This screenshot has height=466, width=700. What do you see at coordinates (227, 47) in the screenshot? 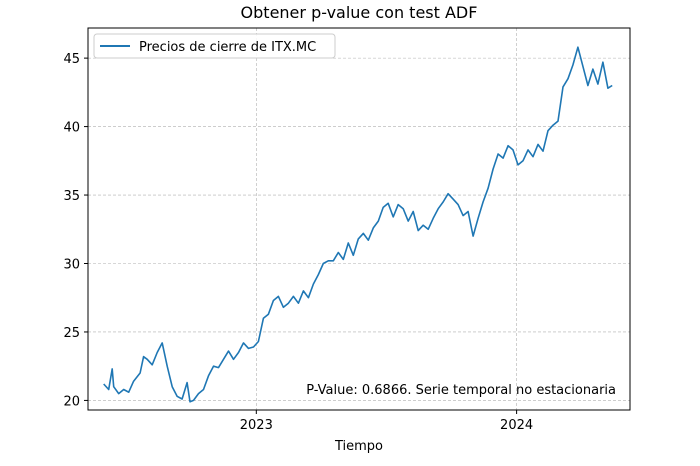
I see `legend-label: Precios de cierre de ITX.MC` at bounding box center [227, 47].